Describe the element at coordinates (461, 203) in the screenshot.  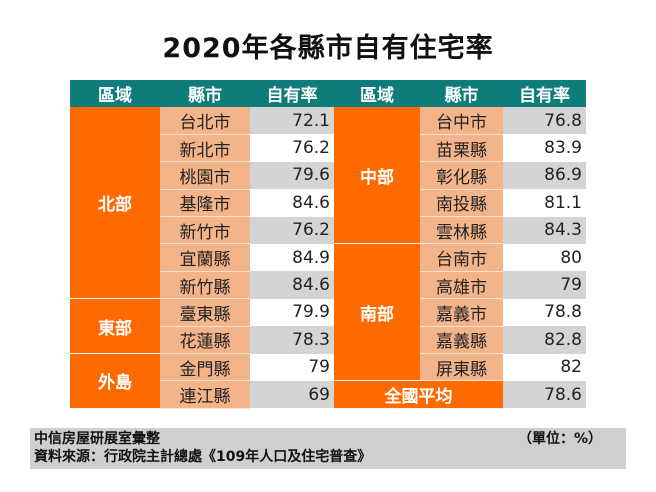
I see `city-cell: 南投縣` at that location.